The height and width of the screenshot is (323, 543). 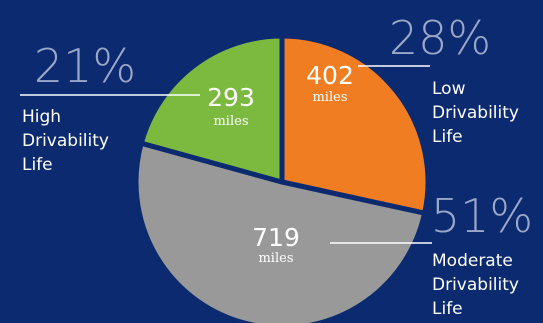 I want to click on pie-slice-high, so click(x=211, y=109).